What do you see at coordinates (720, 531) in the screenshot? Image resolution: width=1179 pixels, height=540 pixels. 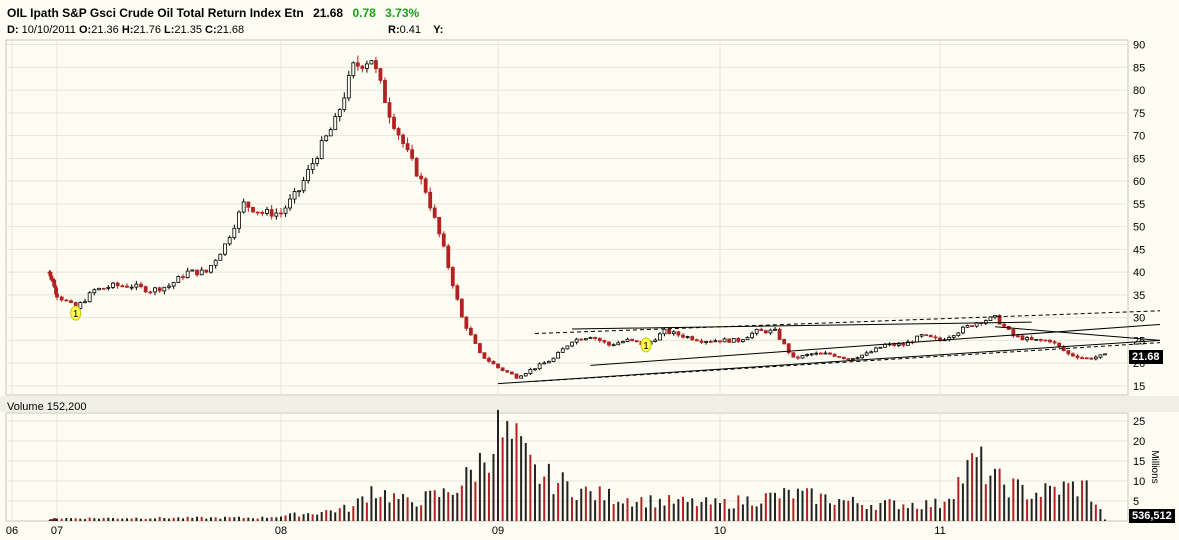 I see `x-axis-tick-label: 10` at bounding box center [720, 531].